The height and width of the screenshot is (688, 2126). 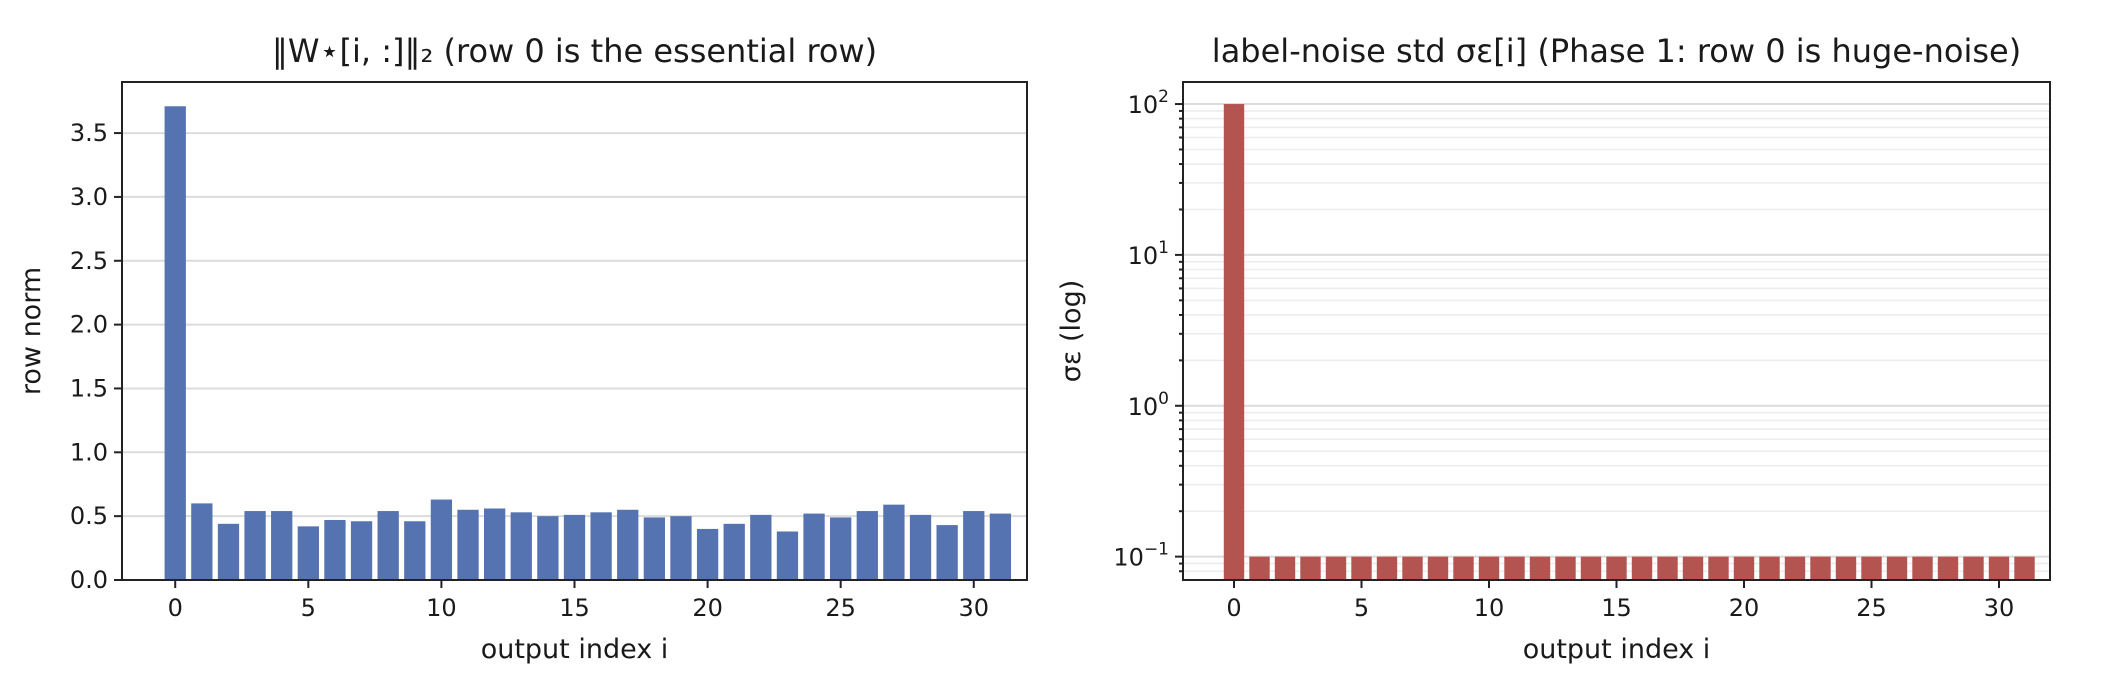 What do you see at coordinates (175, 608) in the screenshot?
I see `x-tick-label: 0` at bounding box center [175, 608].